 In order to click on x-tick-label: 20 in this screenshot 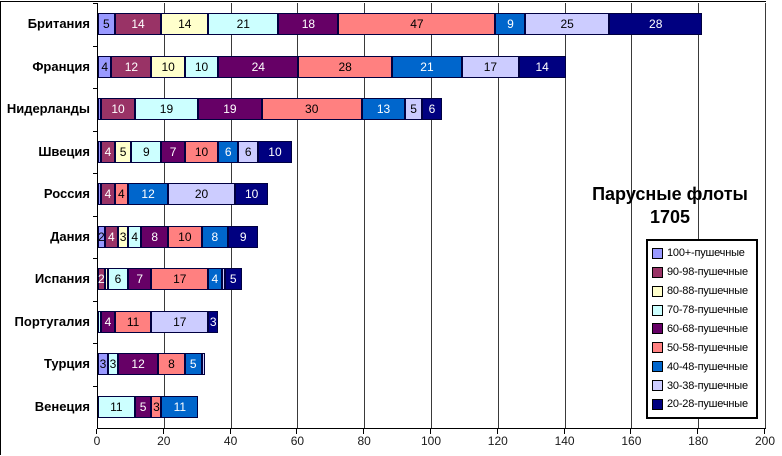, I will do `click(164, 441)`.